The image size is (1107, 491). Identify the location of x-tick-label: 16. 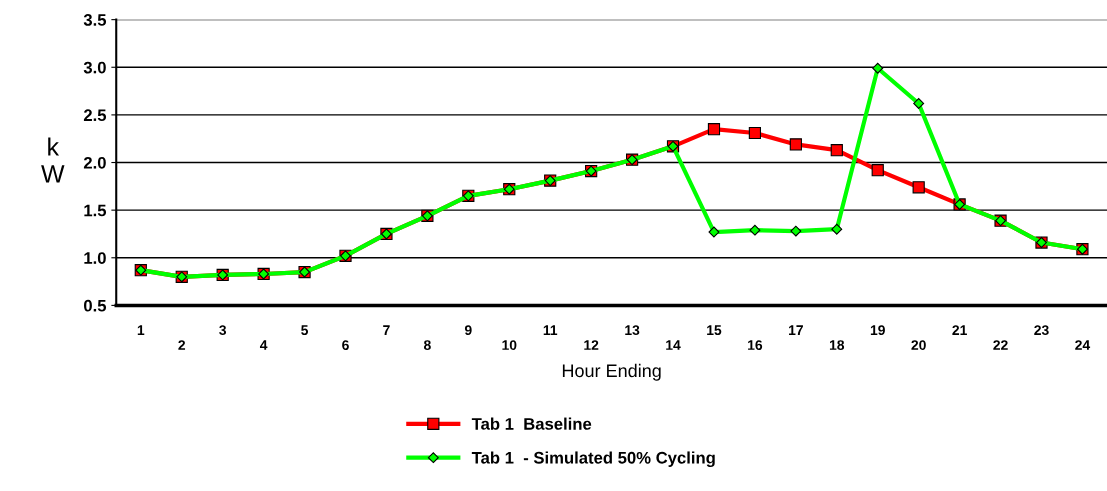
(755, 345).